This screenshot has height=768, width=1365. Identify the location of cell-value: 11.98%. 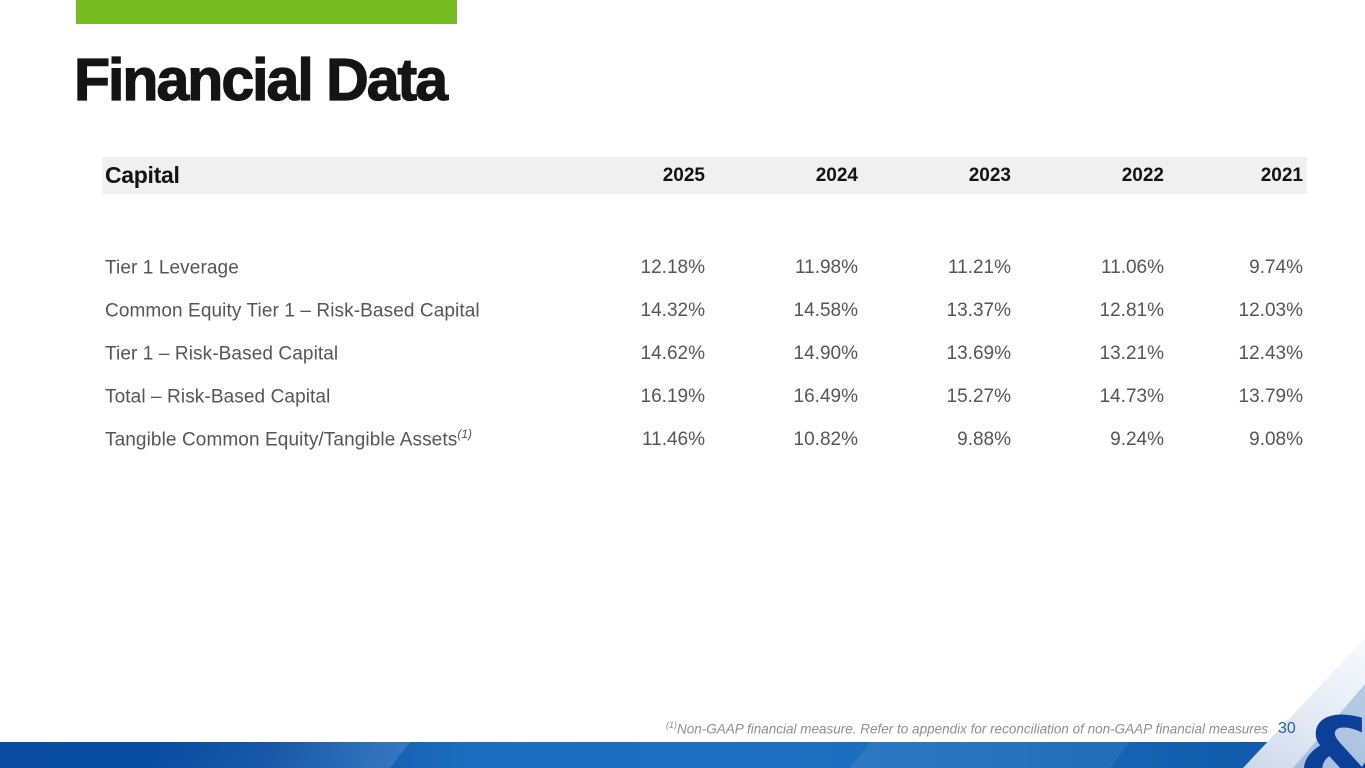
(826, 267).